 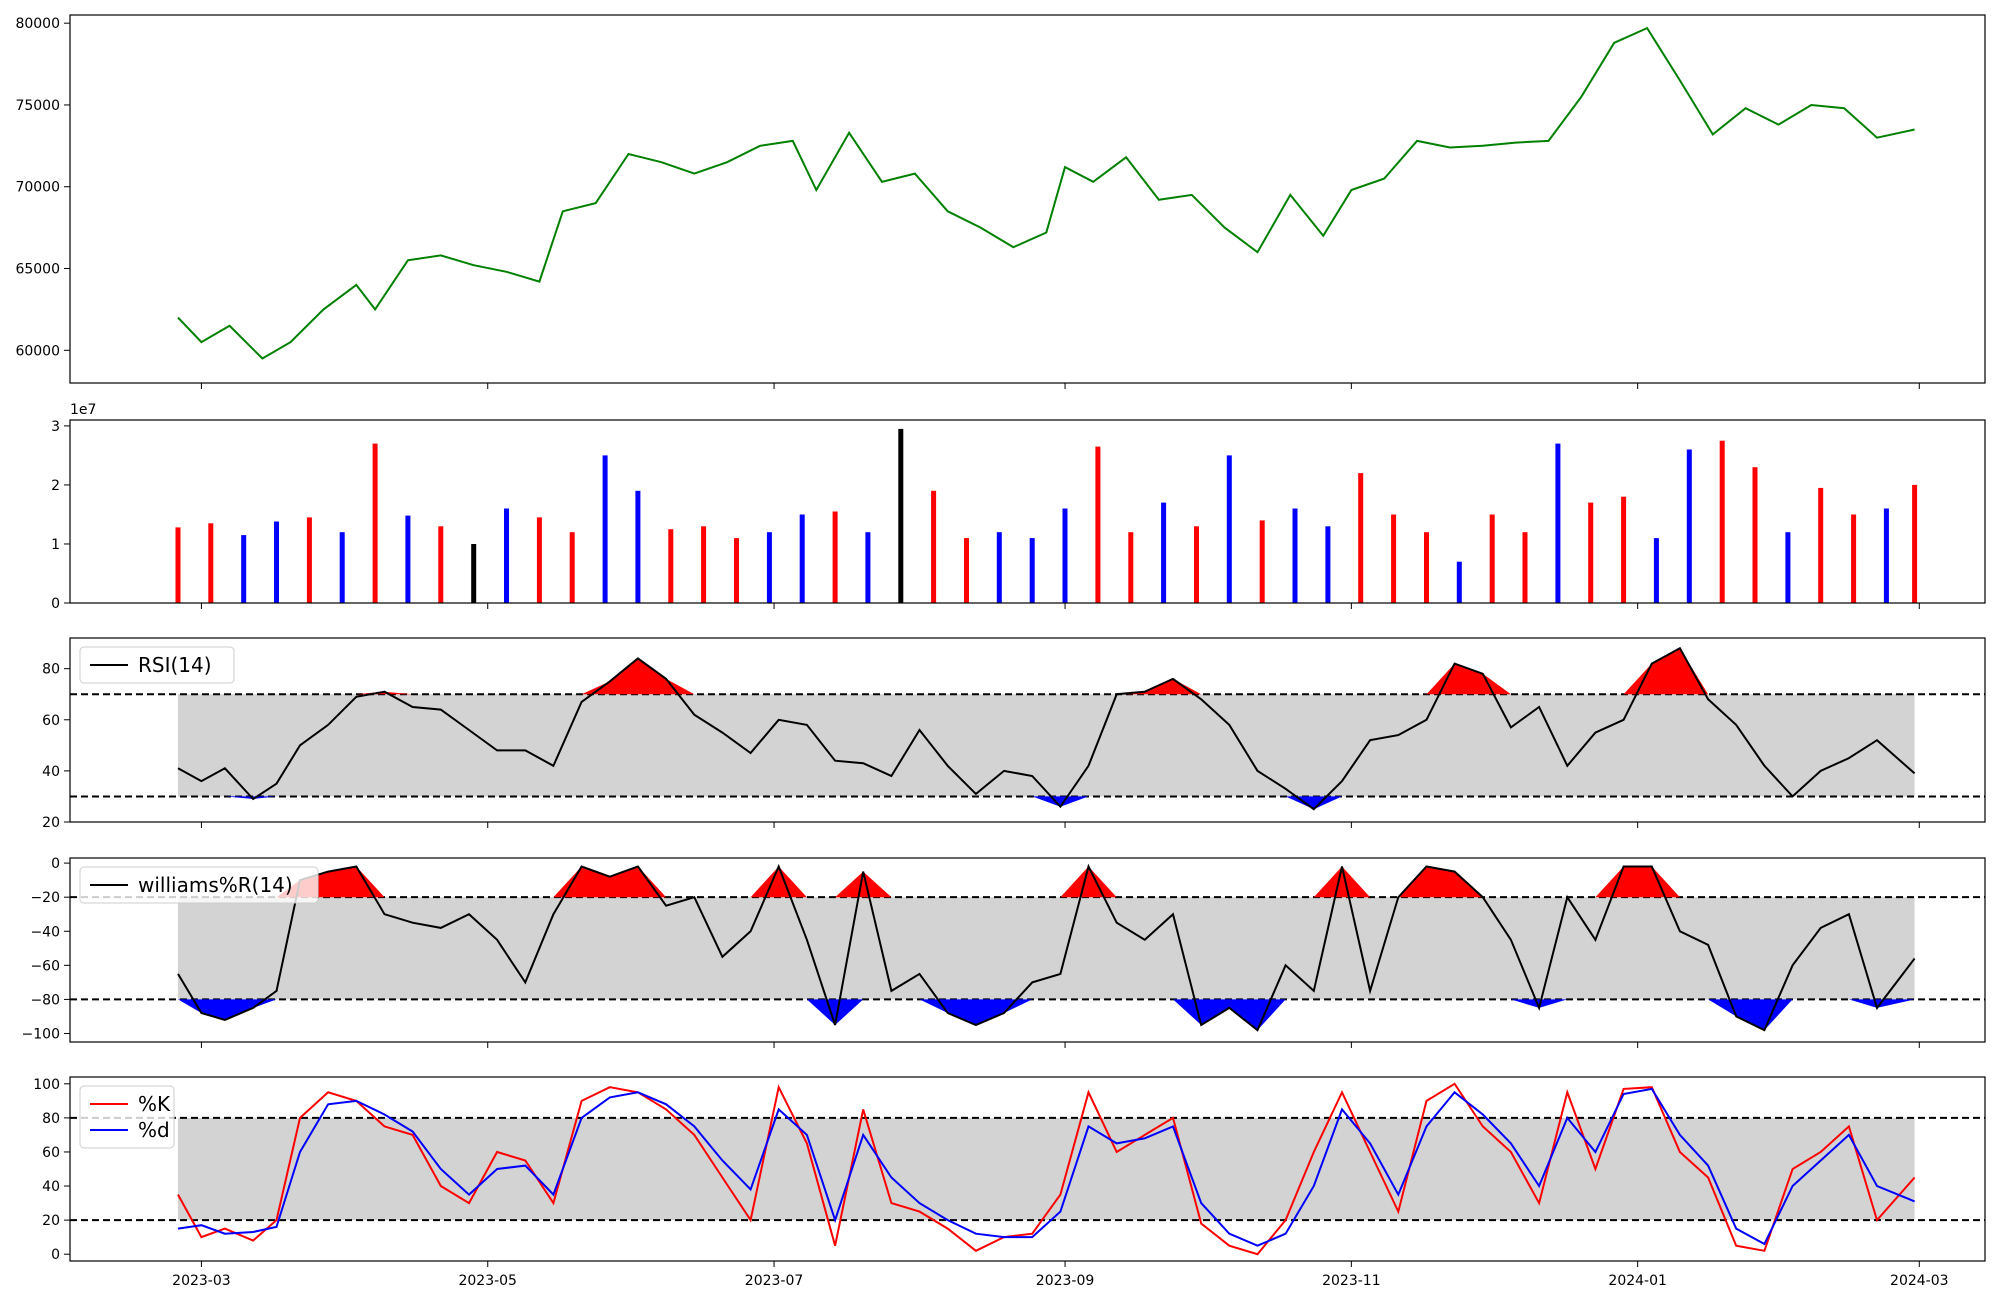 What do you see at coordinates (37, 188) in the screenshot?
I see `price-ytick-label: 70000` at bounding box center [37, 188].